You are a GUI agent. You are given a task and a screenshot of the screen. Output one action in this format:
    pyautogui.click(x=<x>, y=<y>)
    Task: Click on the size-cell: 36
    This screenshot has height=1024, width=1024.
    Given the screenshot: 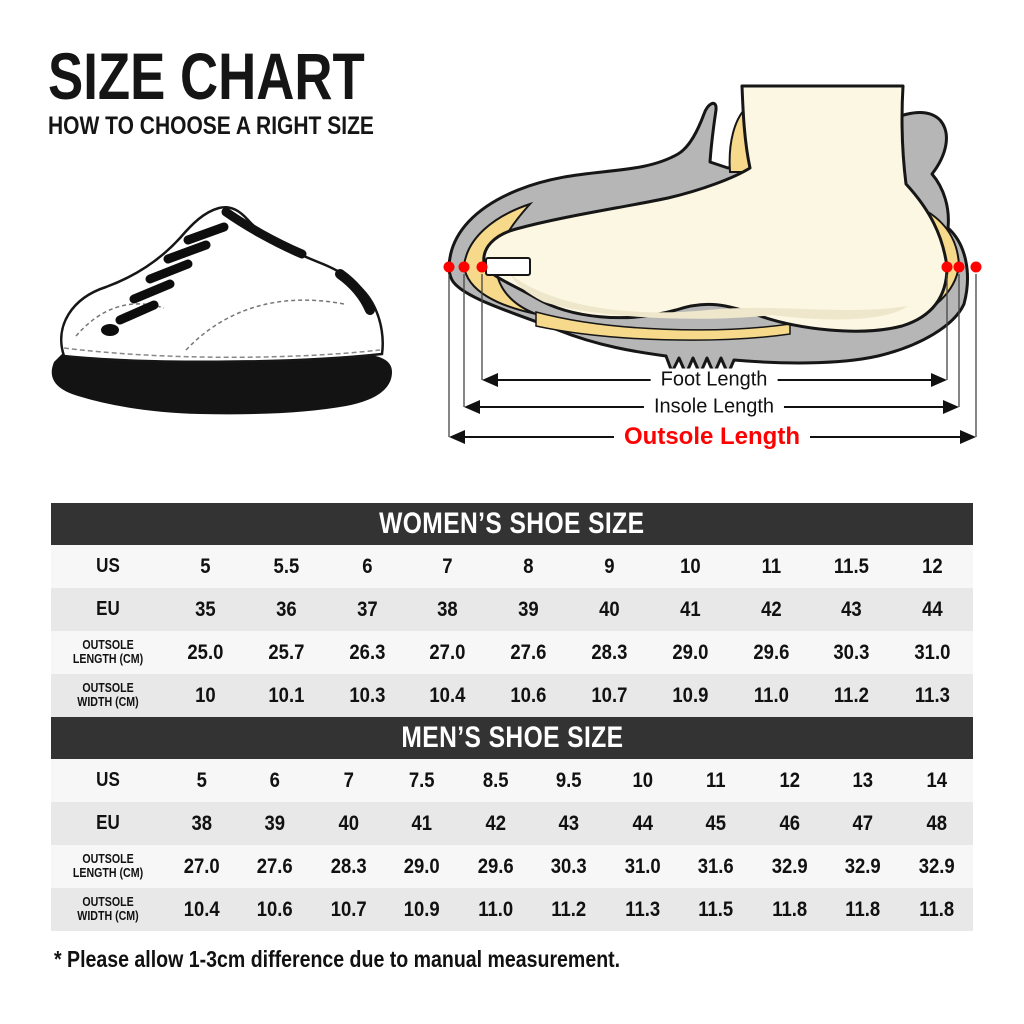 What is the action you would take?
    pyautogui.click(x=286, y=609)
    